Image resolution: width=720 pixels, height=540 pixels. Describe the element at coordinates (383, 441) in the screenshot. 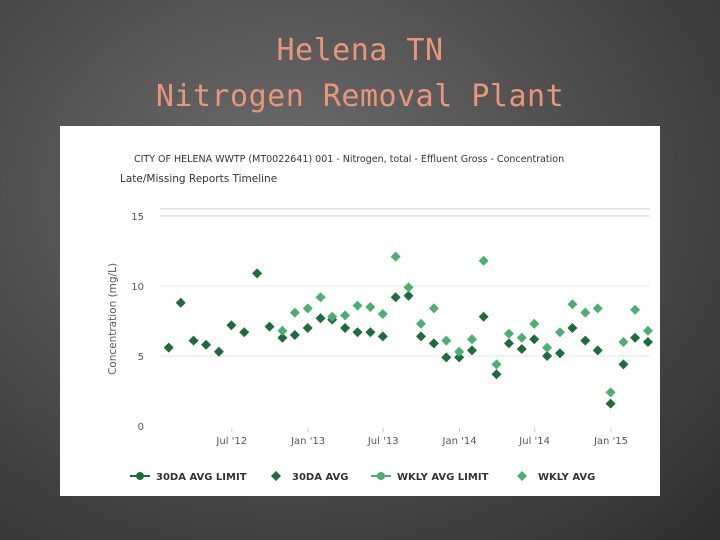

I see `x-tick-label: Jul '13` at that location.